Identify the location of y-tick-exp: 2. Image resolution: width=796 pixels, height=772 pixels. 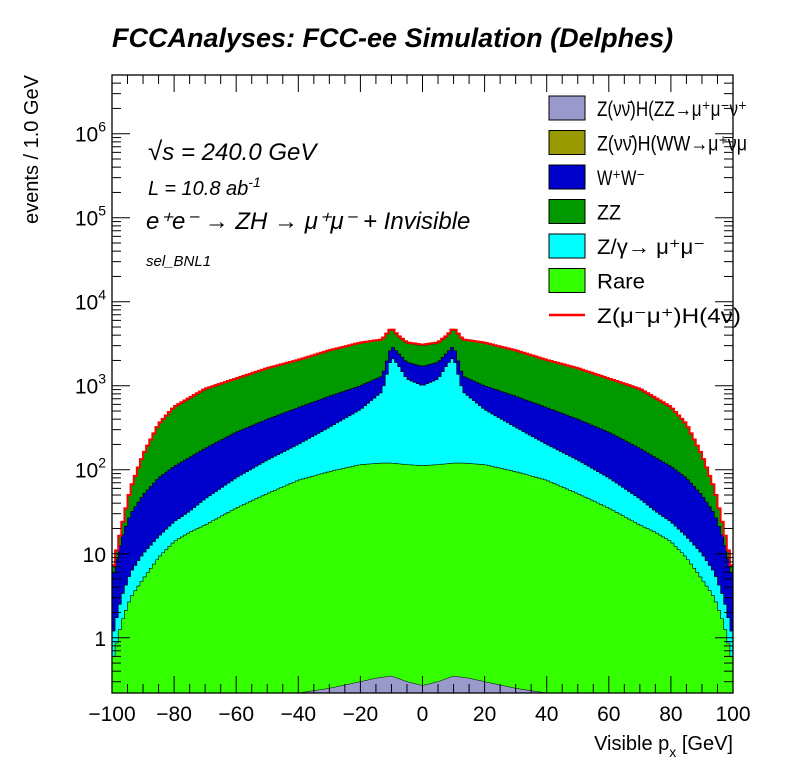
(102, 463).